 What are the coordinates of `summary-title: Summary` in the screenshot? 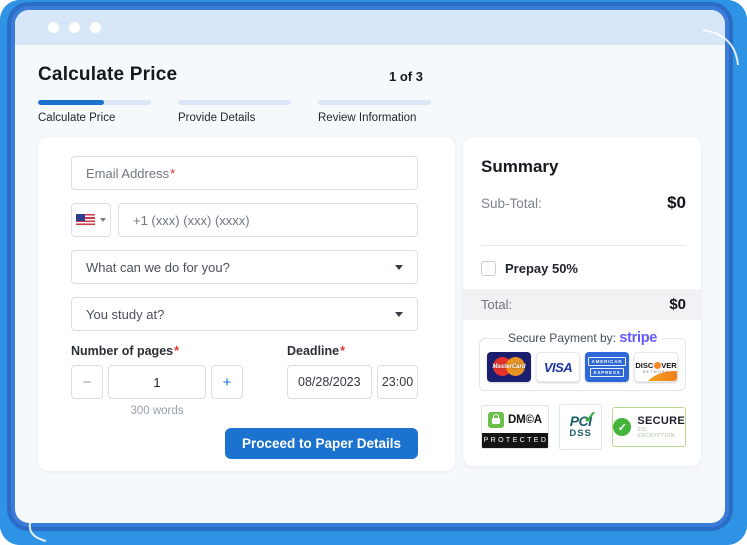 It's located at (520, 166).